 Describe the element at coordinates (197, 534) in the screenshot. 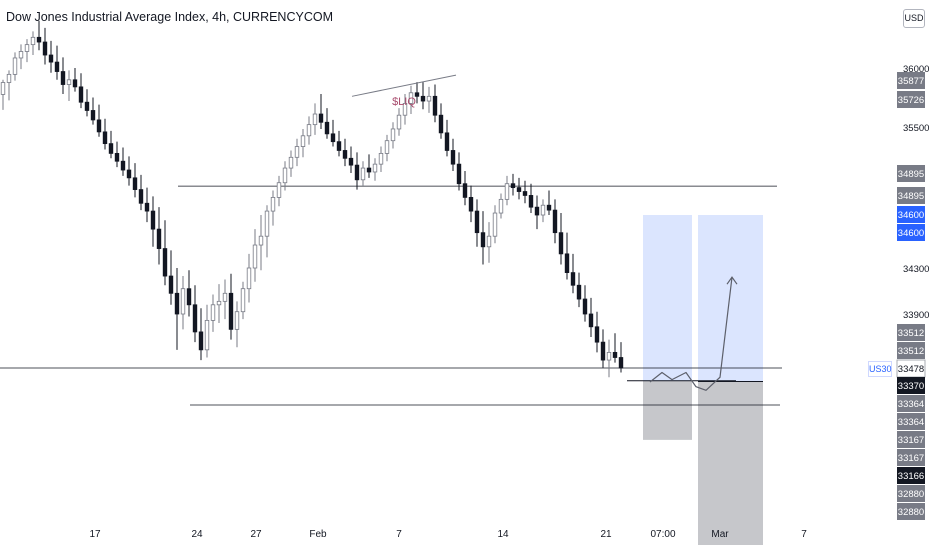

I see `time-tick-1: 24` at that location.